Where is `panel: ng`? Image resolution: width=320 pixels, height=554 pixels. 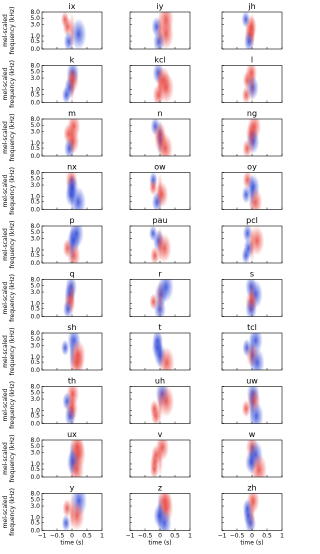 panel: ng is located at coordinates (252, 133).